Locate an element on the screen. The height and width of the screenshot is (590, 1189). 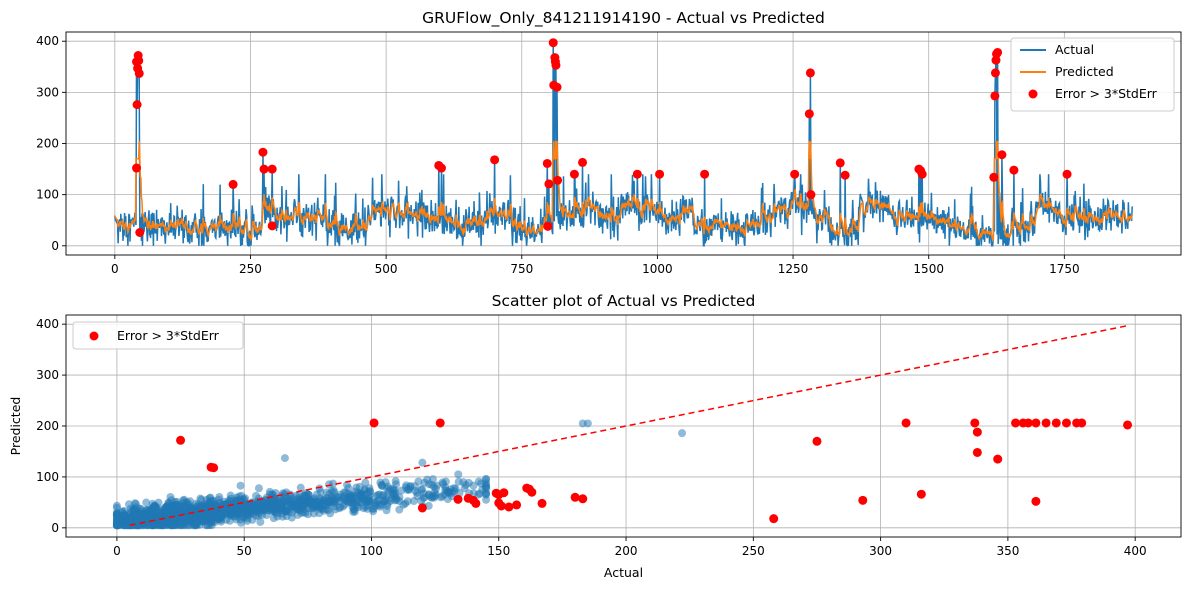
scatter-points is located at coordinates (399, 474).